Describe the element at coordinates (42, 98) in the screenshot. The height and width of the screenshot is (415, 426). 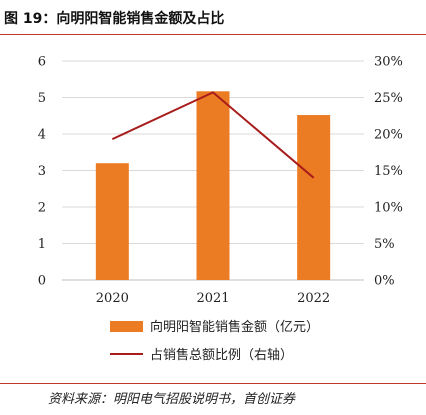
I see `left-tick-label: 5` at that location.